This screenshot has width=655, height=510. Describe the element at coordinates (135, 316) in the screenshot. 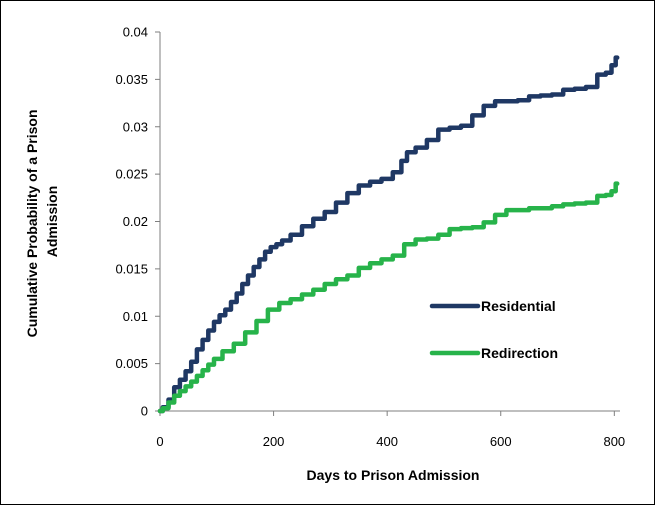

I see `y-tick-label: 0.01` at that location.